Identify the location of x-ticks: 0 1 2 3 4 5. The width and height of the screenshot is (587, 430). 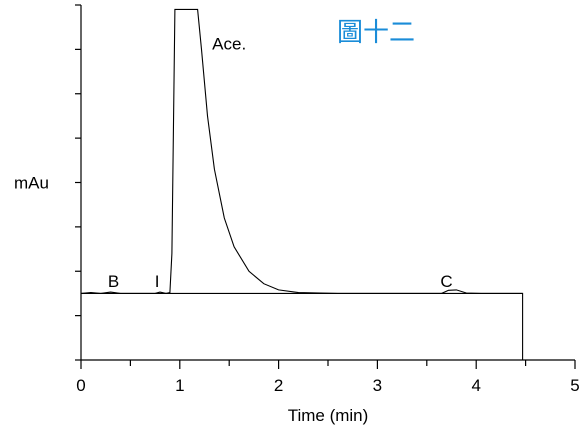
(328, 377).